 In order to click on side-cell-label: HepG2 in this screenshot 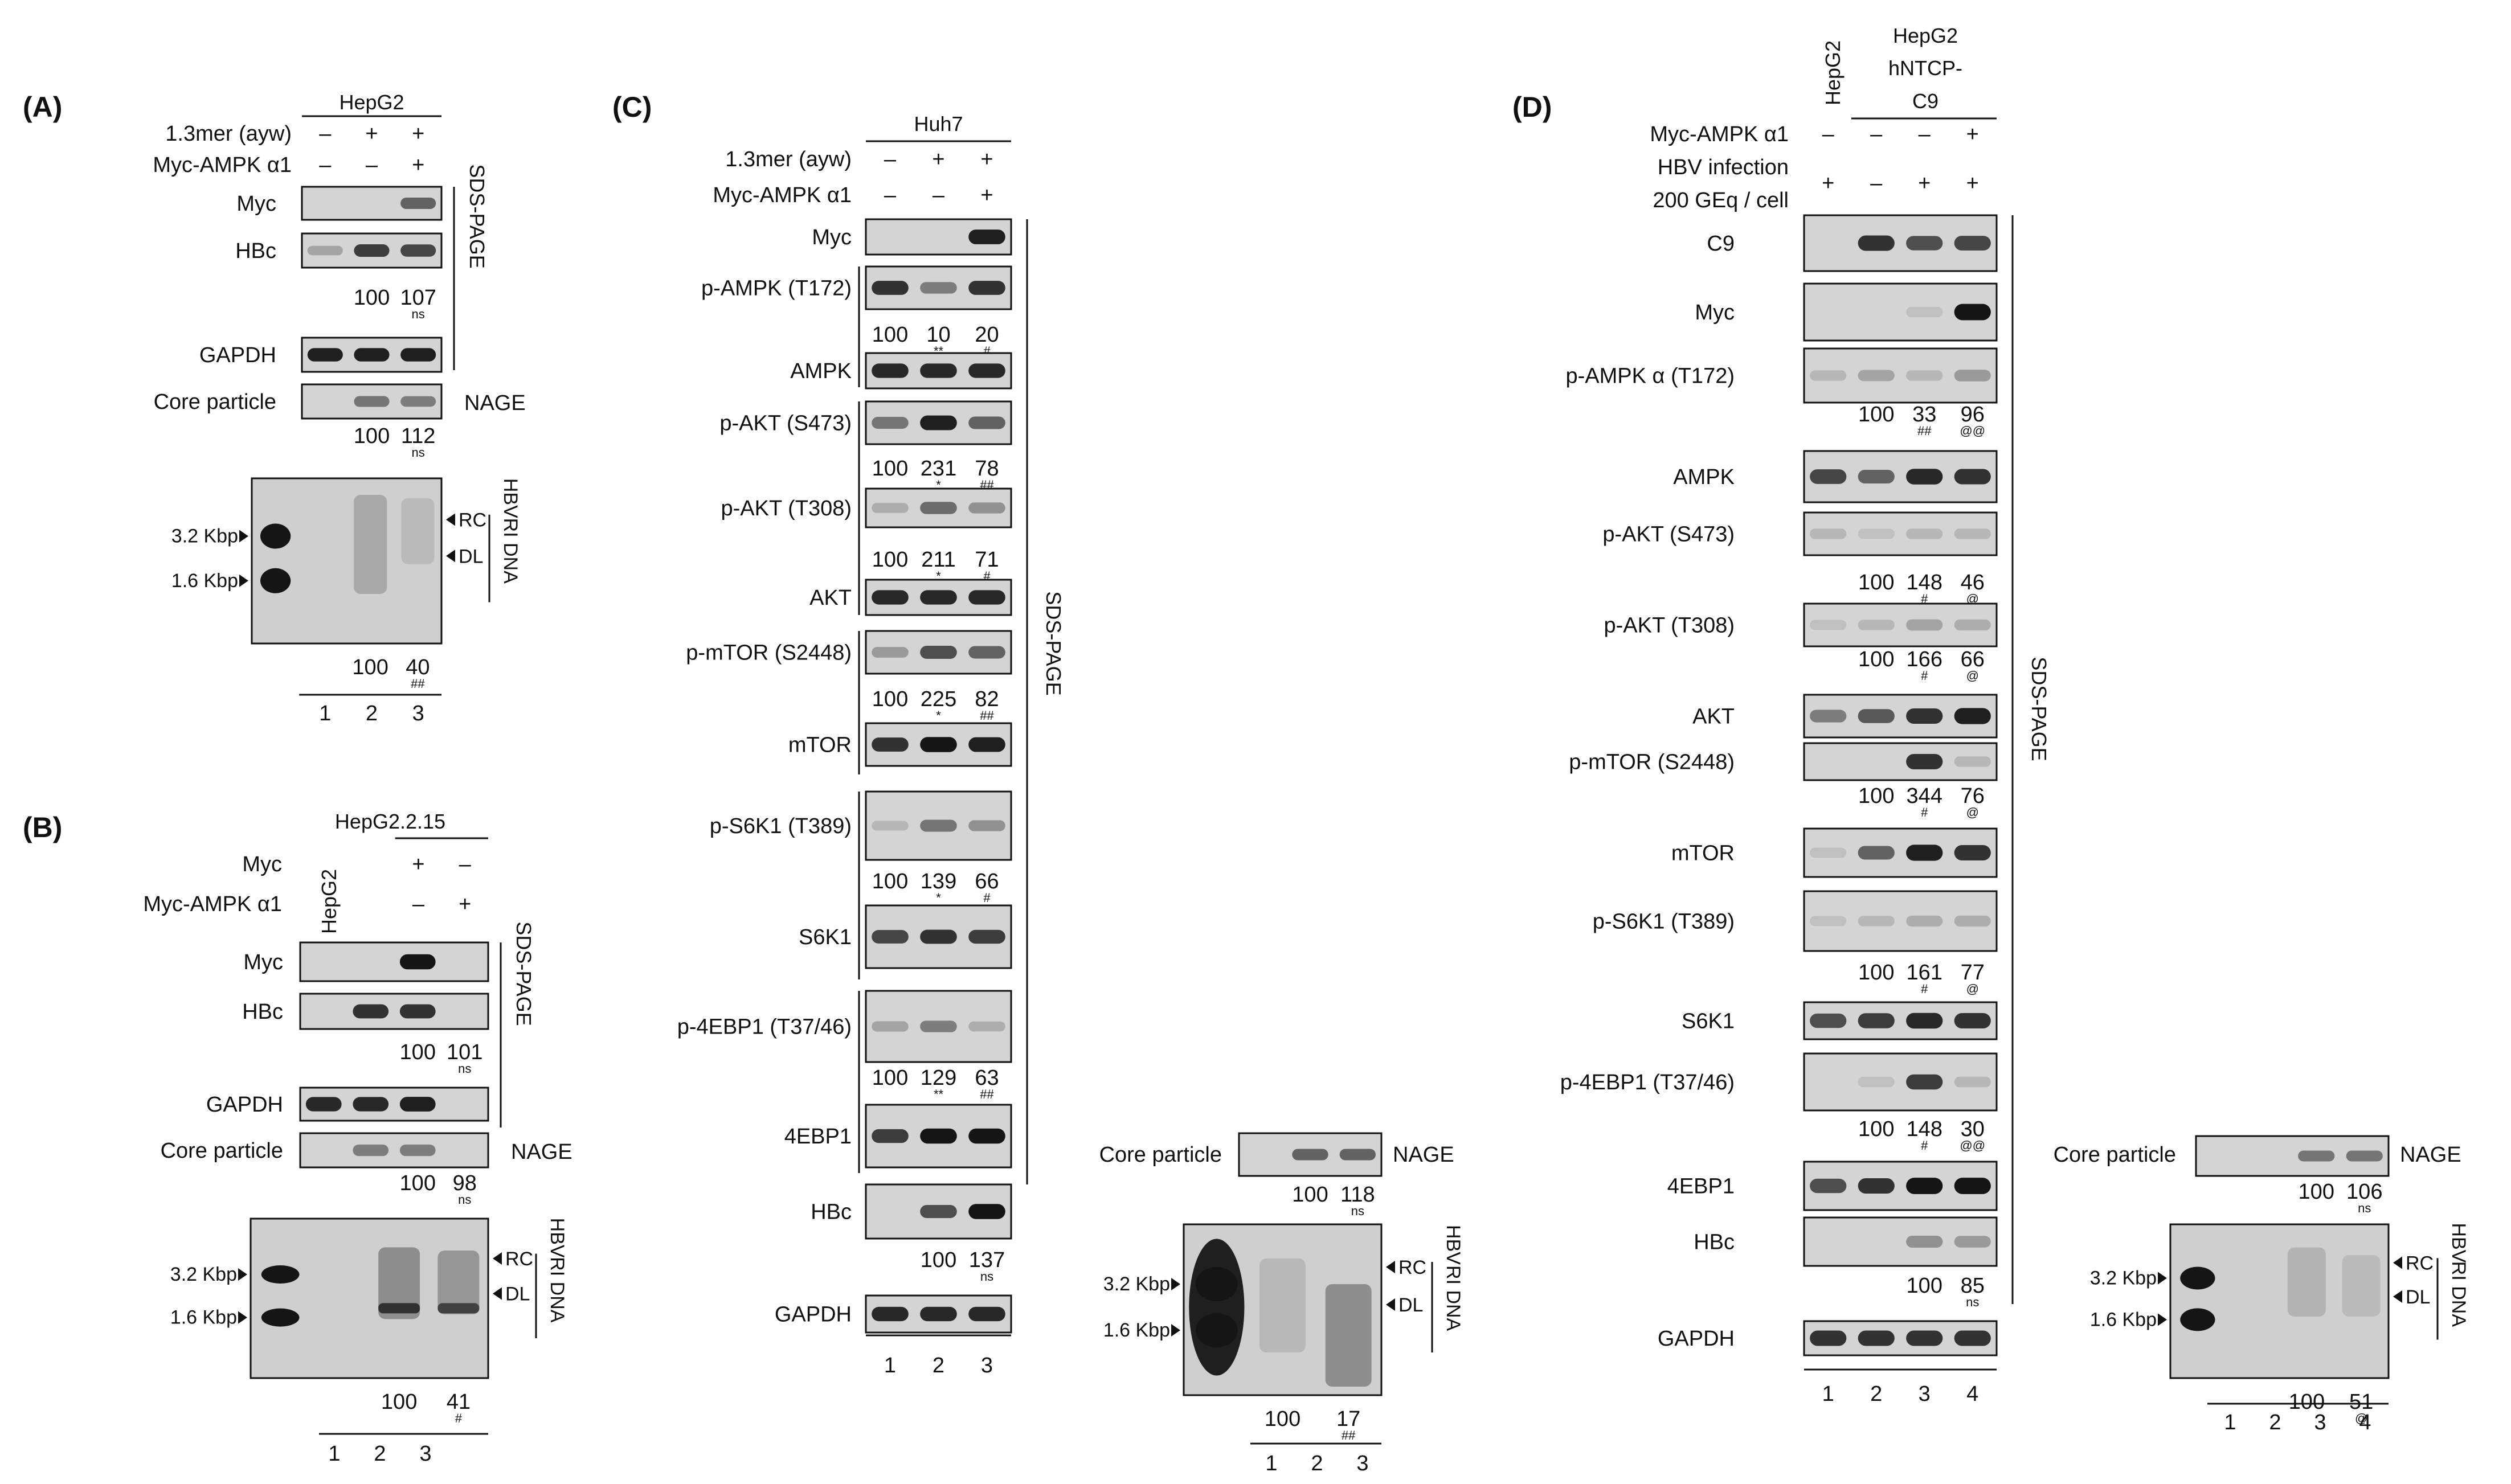, I will do `click(1833, 72)`.